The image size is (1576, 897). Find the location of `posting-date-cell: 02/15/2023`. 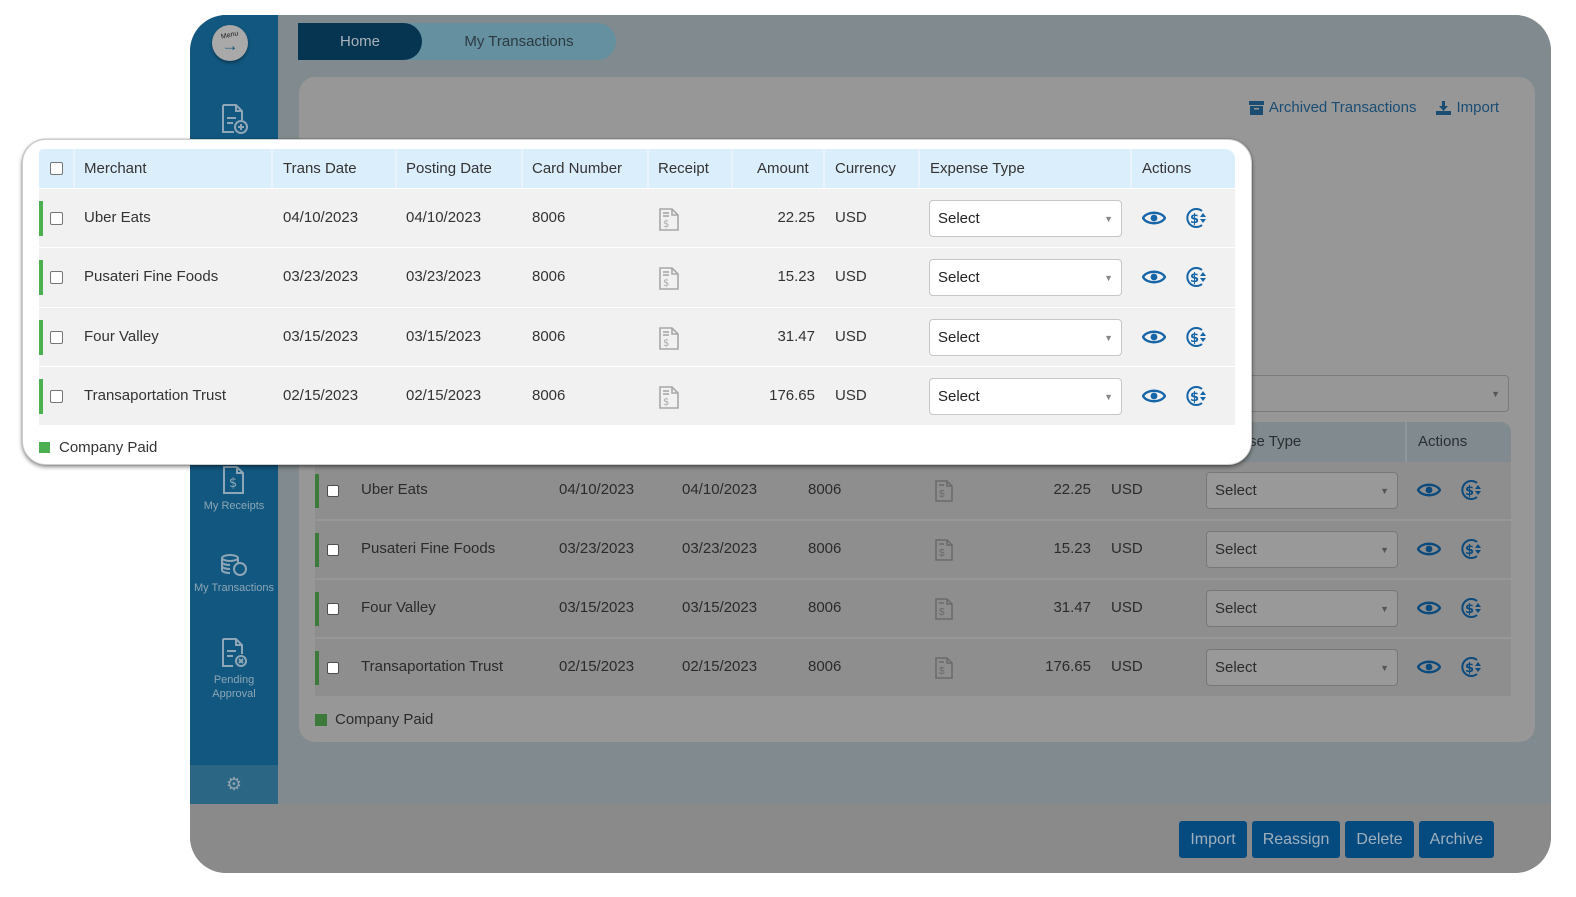

posting-date-cell: 02/15/2023 is located at coordinates (444, 395).